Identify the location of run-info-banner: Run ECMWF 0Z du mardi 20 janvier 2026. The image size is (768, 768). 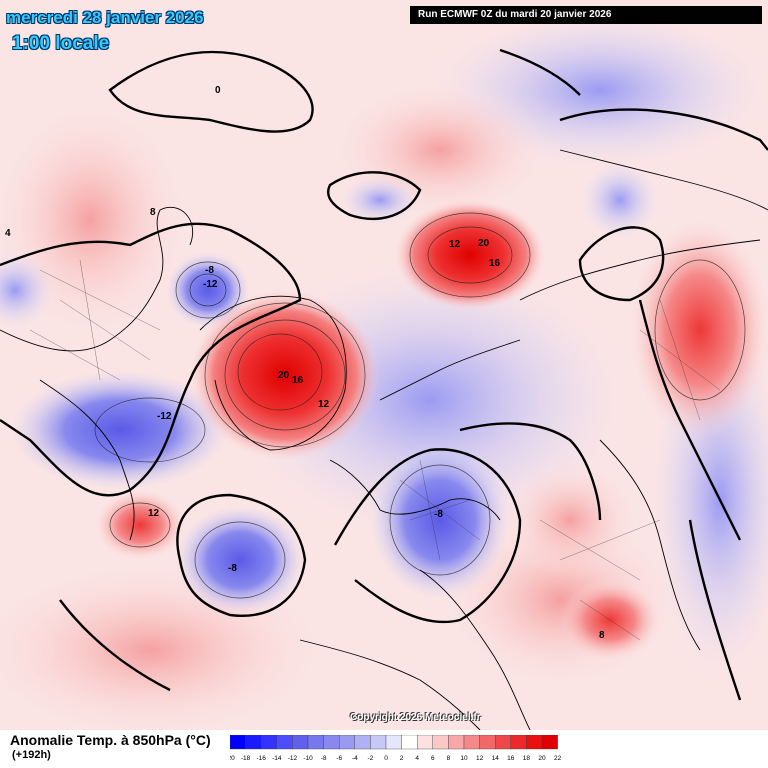
(586, 15).